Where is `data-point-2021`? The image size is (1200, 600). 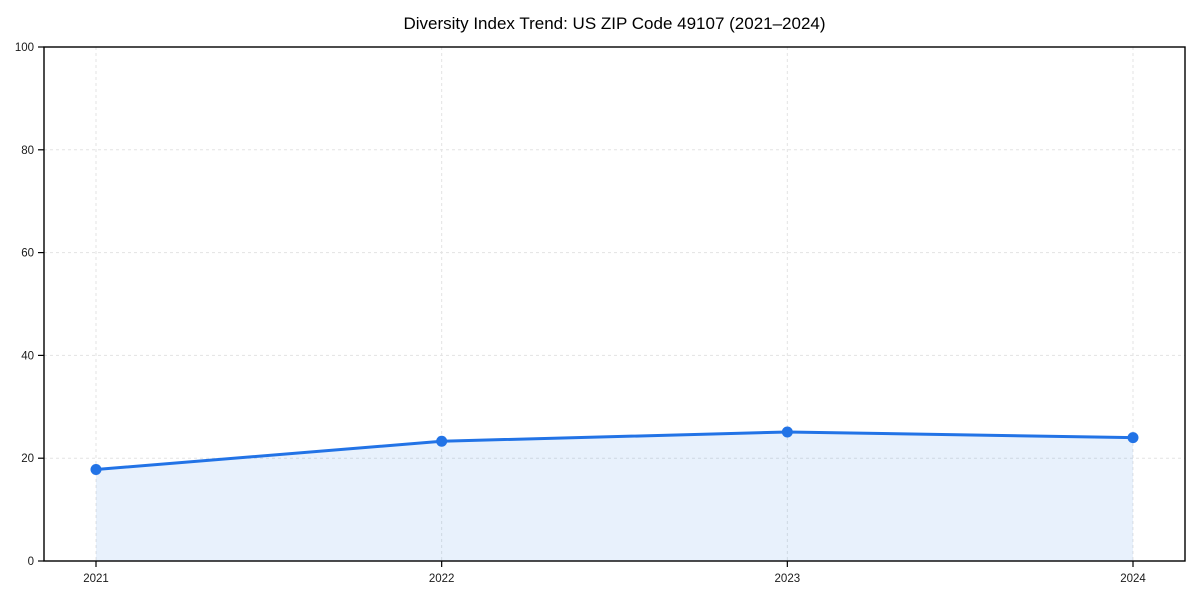 data-point-2021 is located at coordinates (96, 470).